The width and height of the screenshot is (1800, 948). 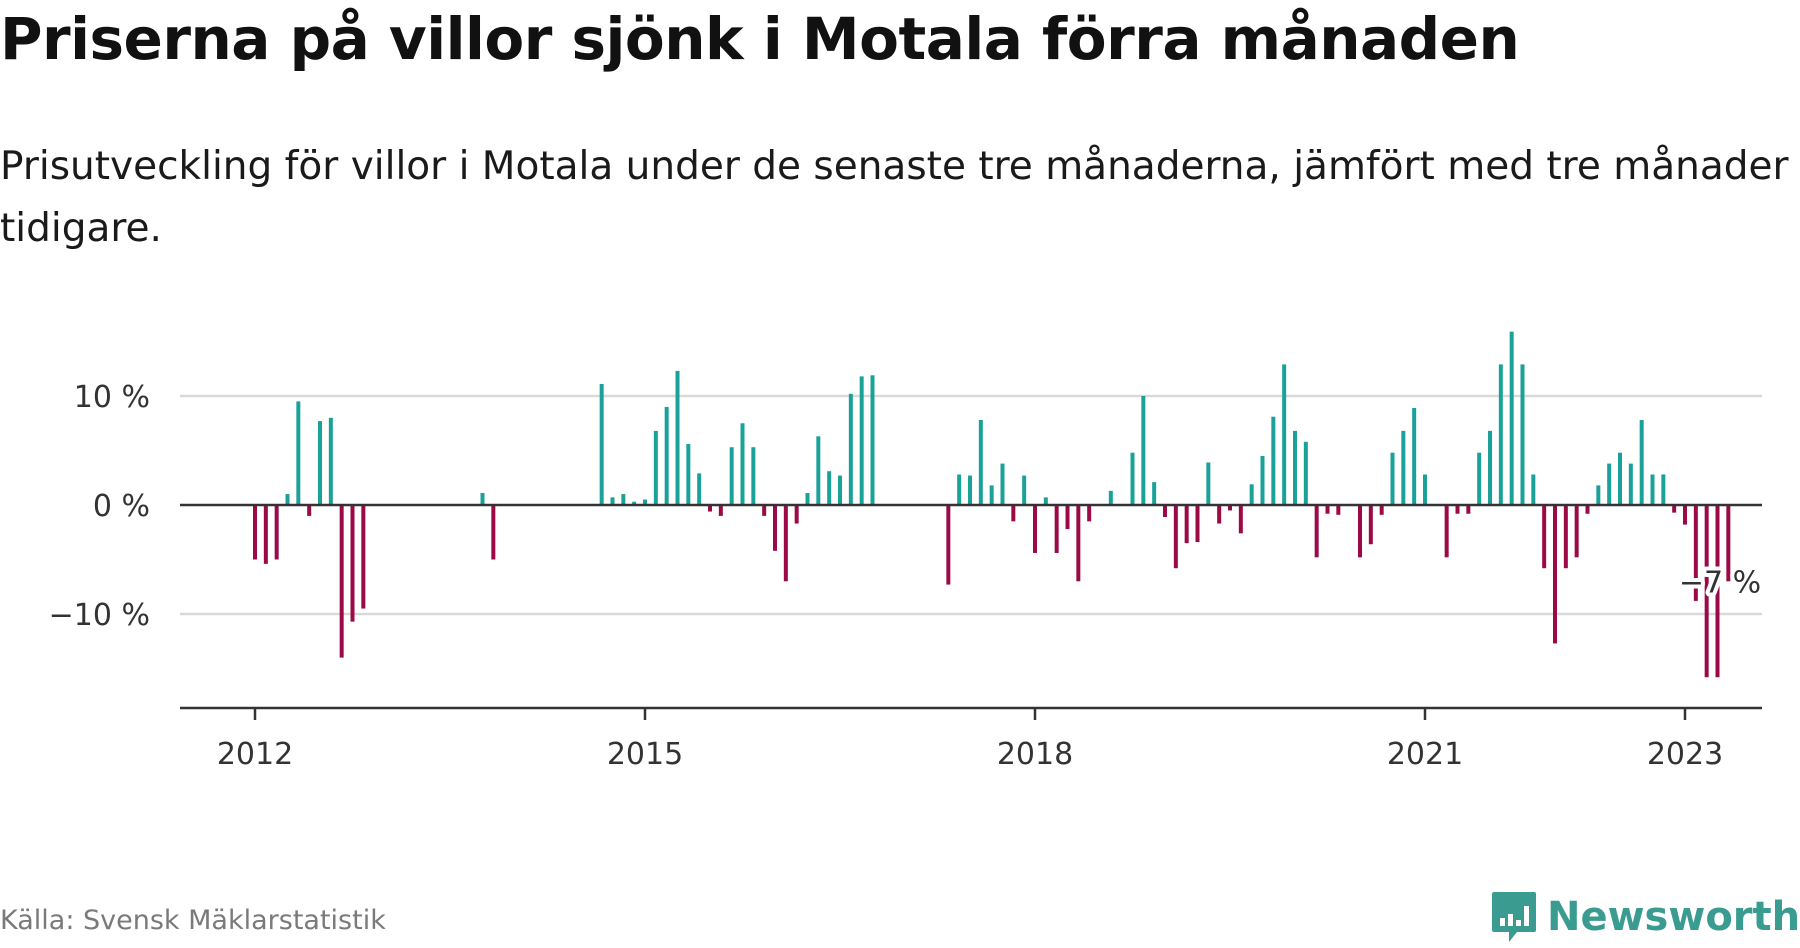 What do you see at coordinates (99, 615) in the screenshot?
I see `y-tick-label: −10 %` at bounding box center [99, 615].